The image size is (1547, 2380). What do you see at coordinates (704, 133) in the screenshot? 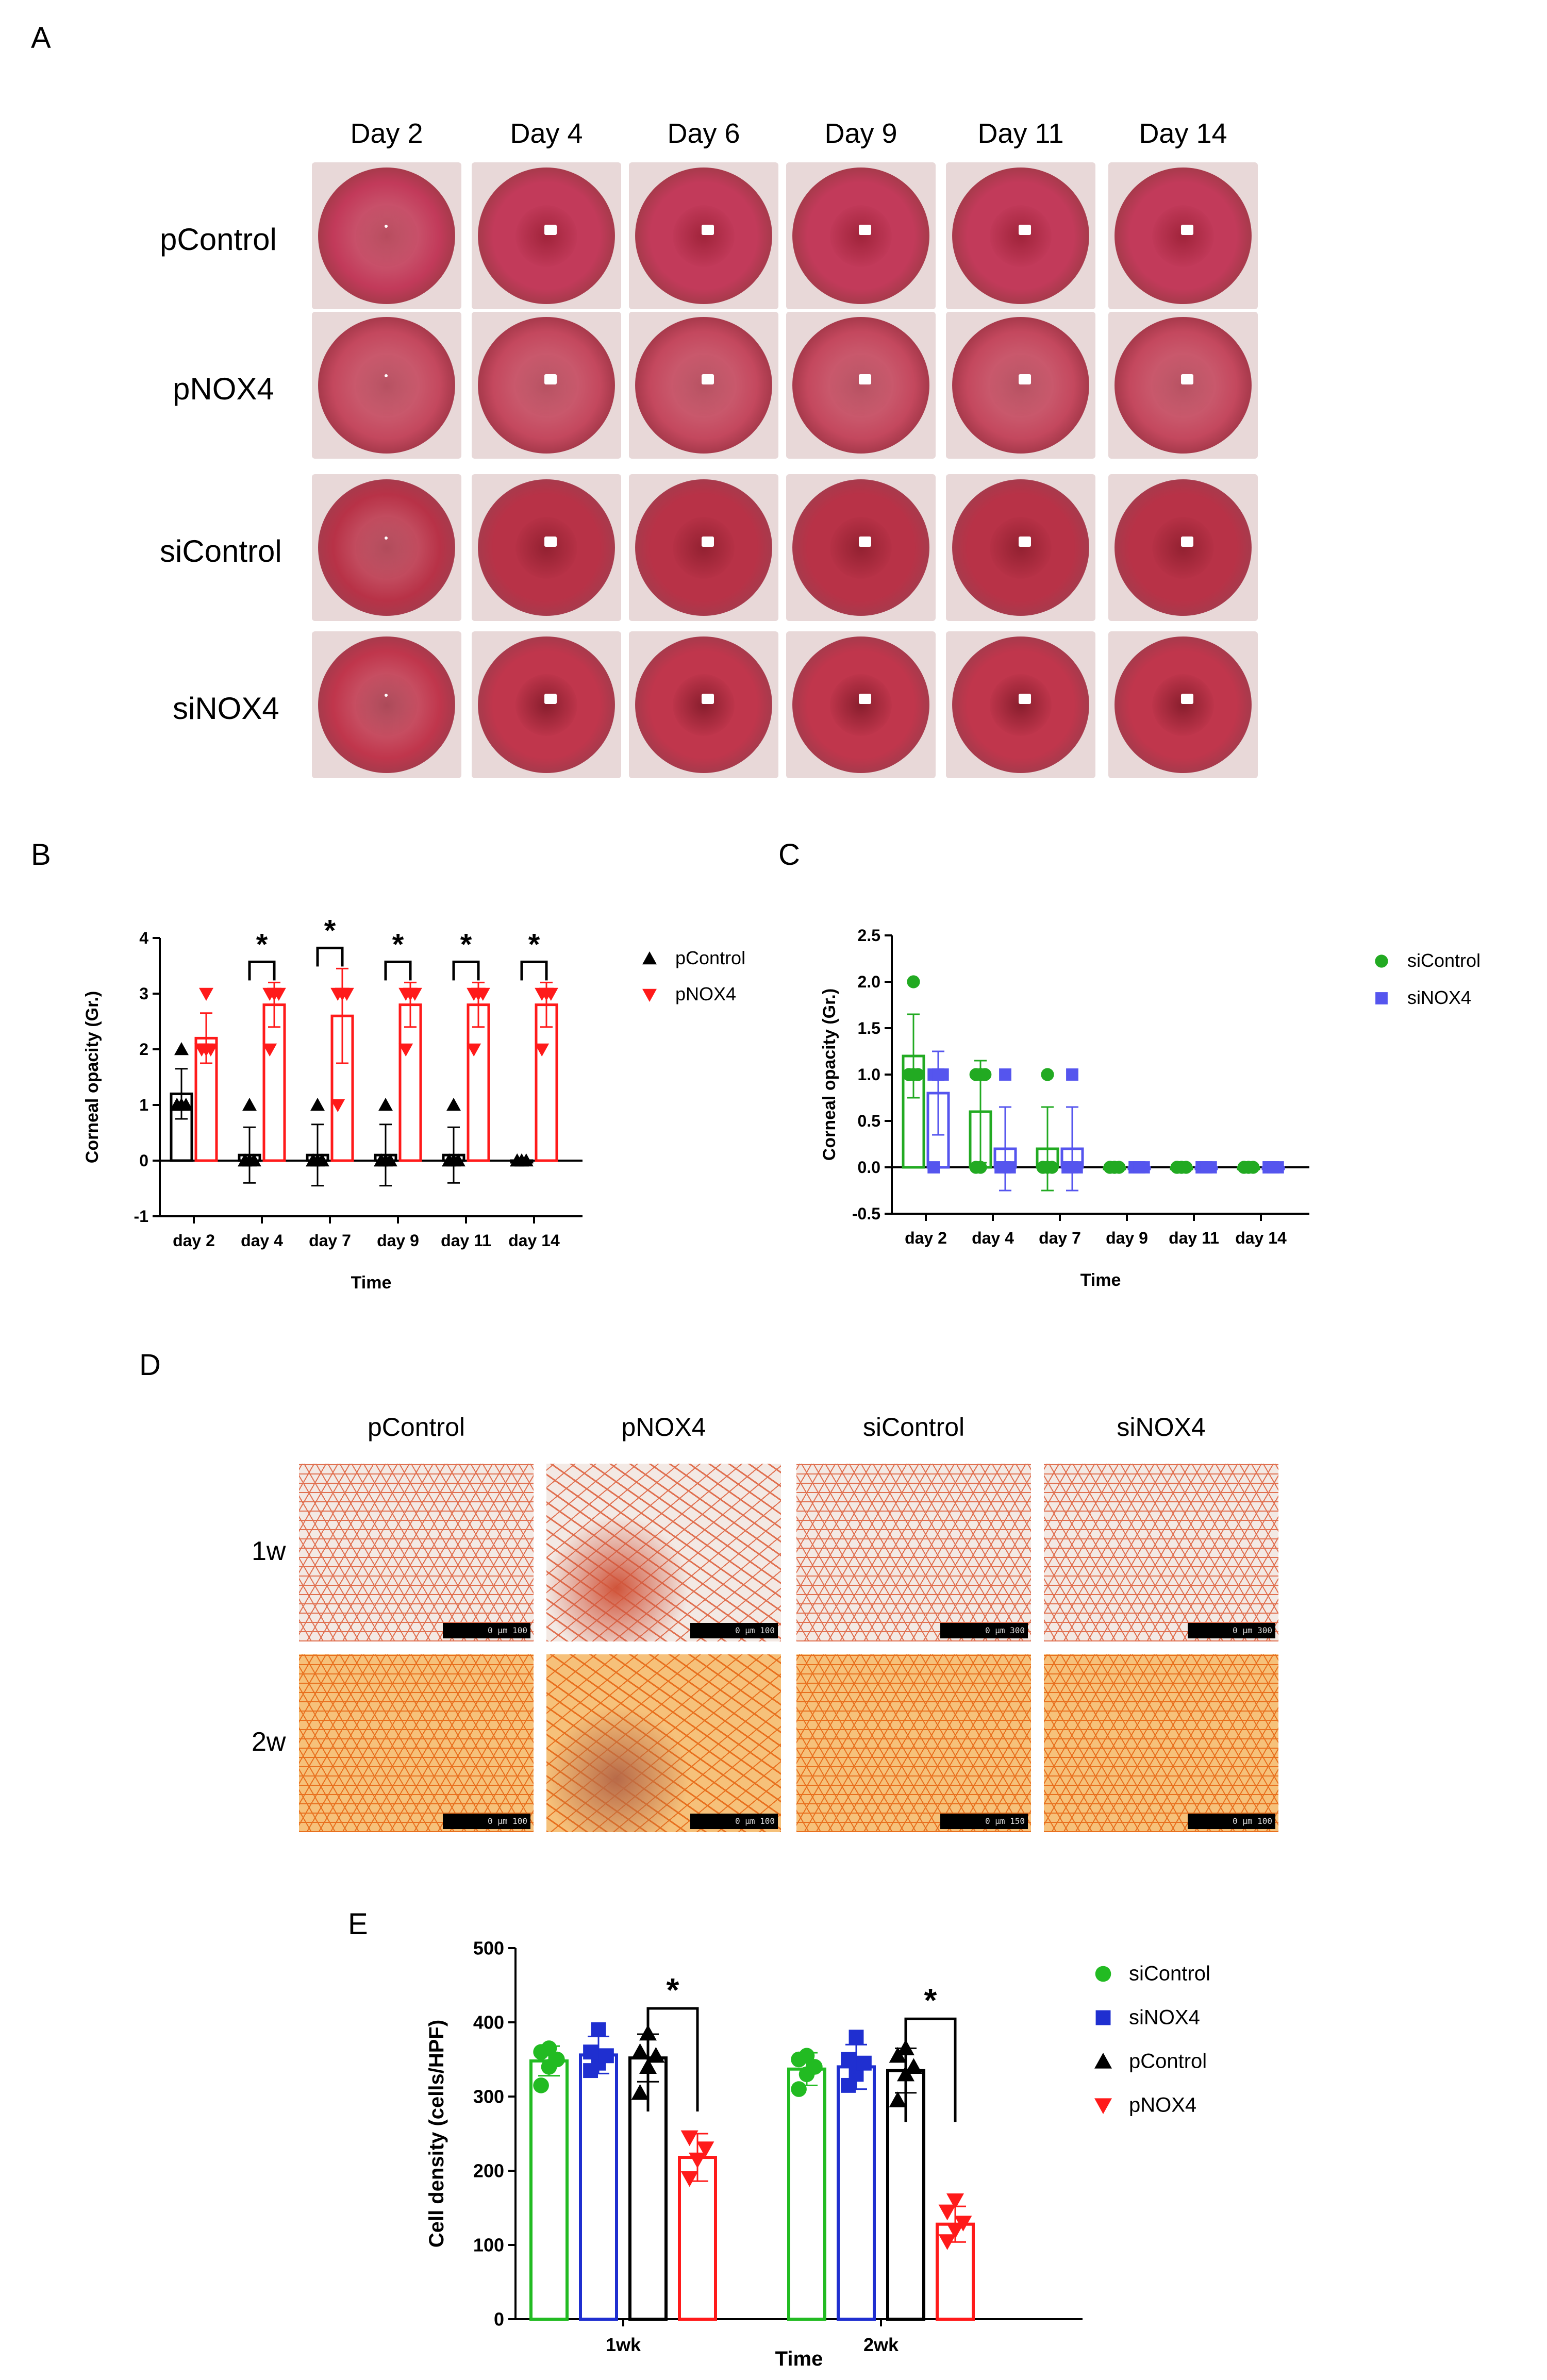
I see `day-label: Day 6` at bounding box center [704, 133].